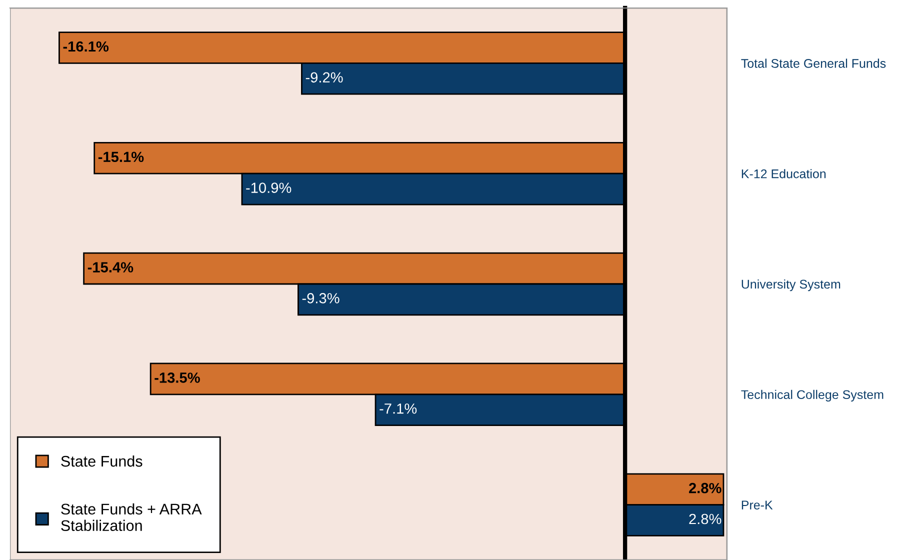 The width and height of the screenshot is (897, 560). I want to click on data-label: -16.1%, so click(86, 46).